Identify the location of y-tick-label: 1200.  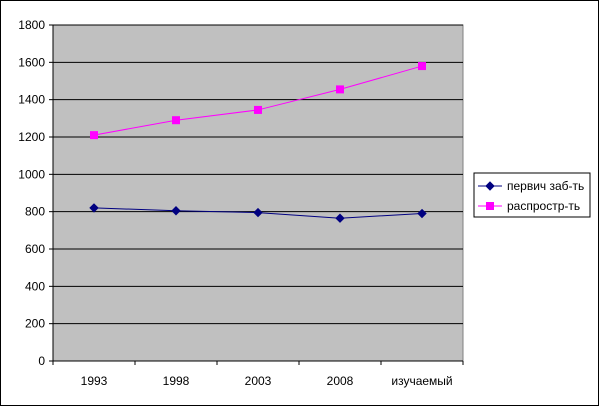
(31, 137).